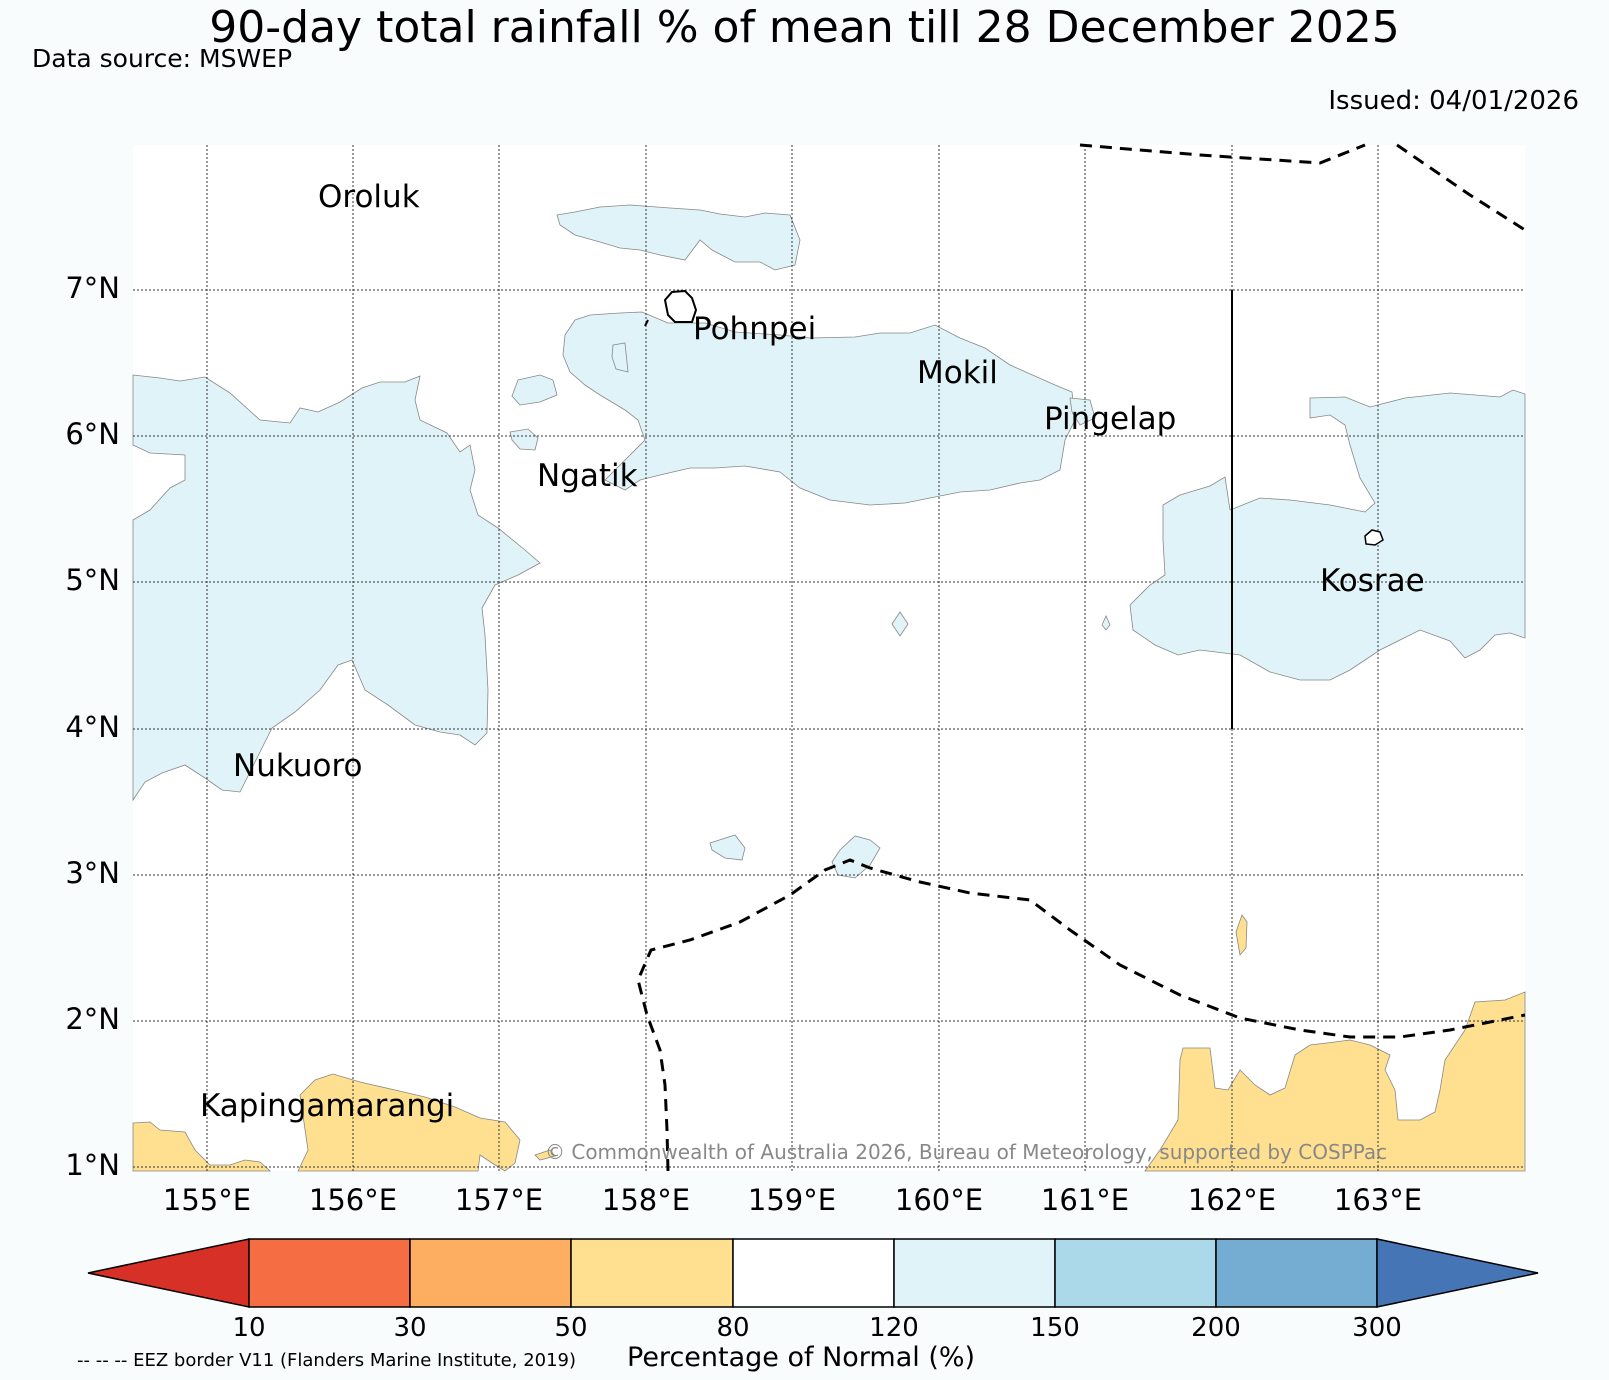  I want to click on southwest-yellow-region, so click(202, 1146).